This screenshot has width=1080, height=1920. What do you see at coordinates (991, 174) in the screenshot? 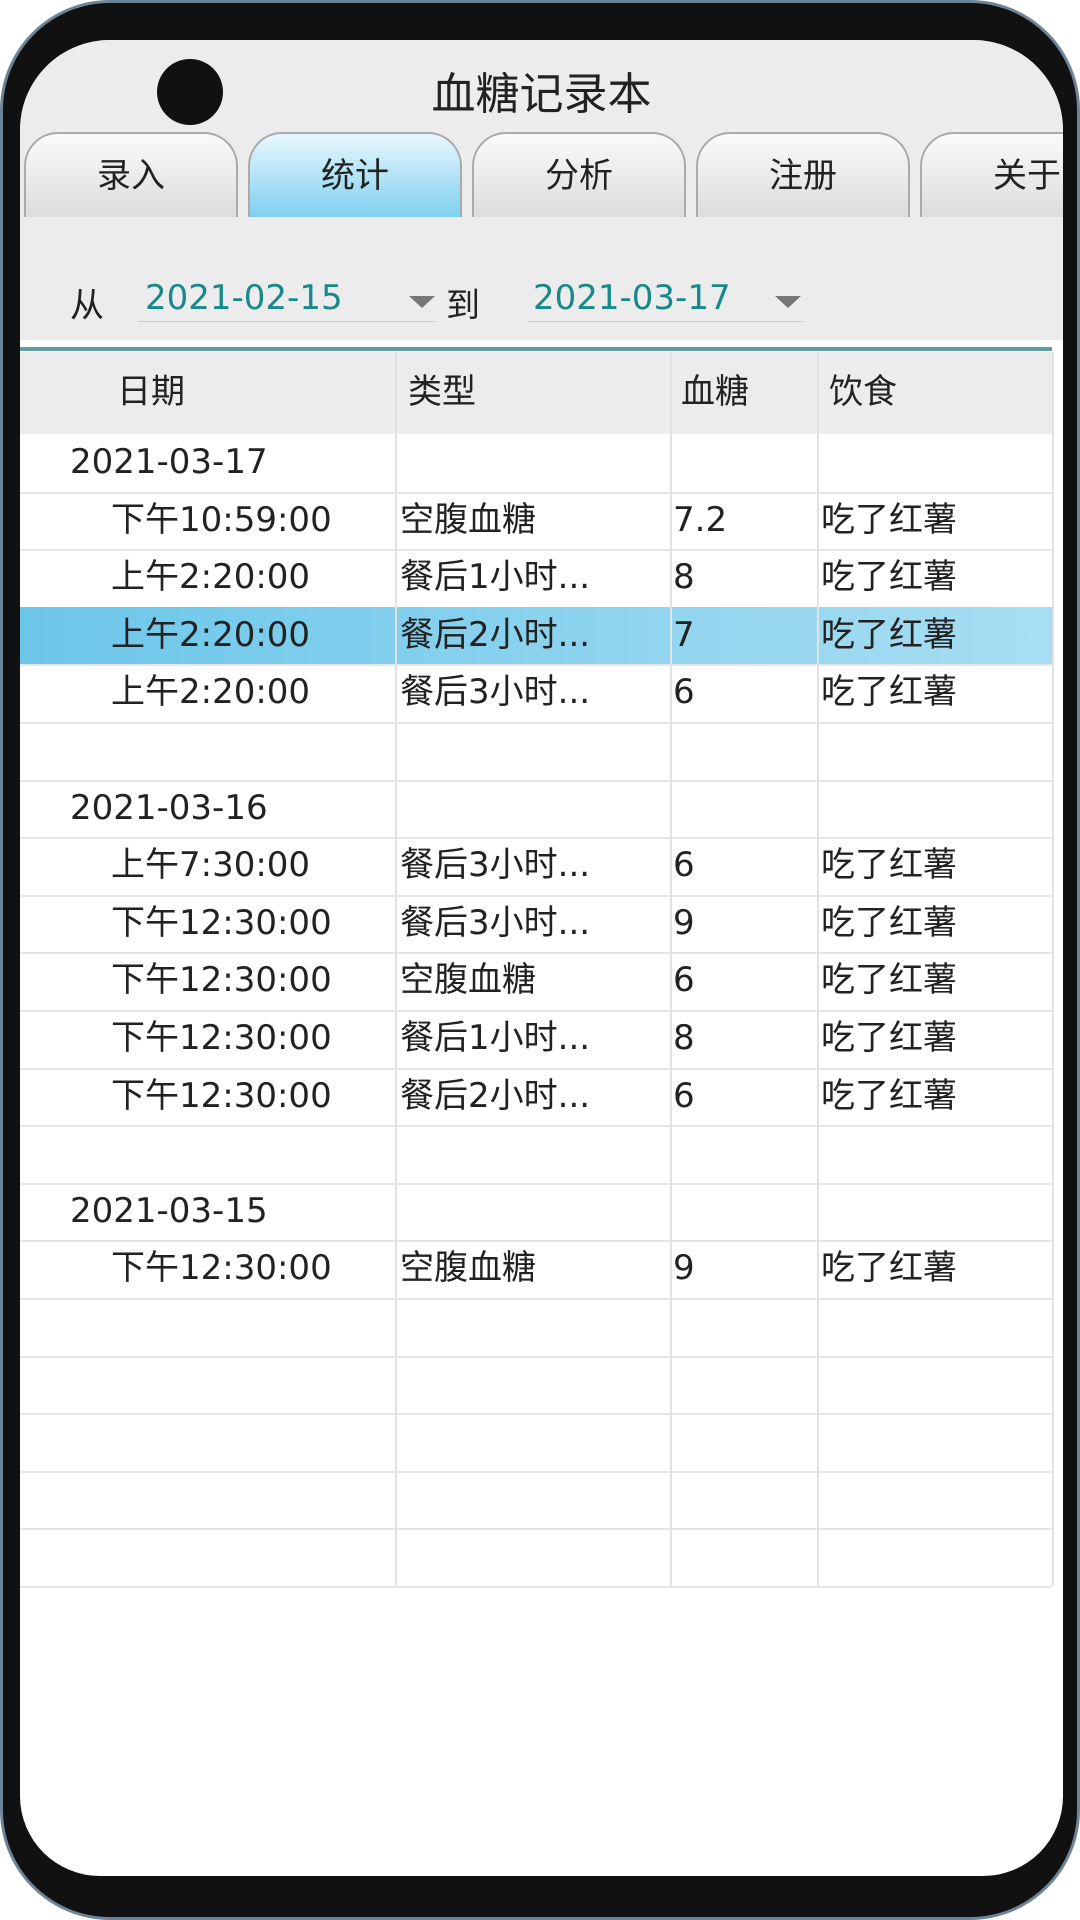
I see `tab: 关于` at bounding box center [991, 174].